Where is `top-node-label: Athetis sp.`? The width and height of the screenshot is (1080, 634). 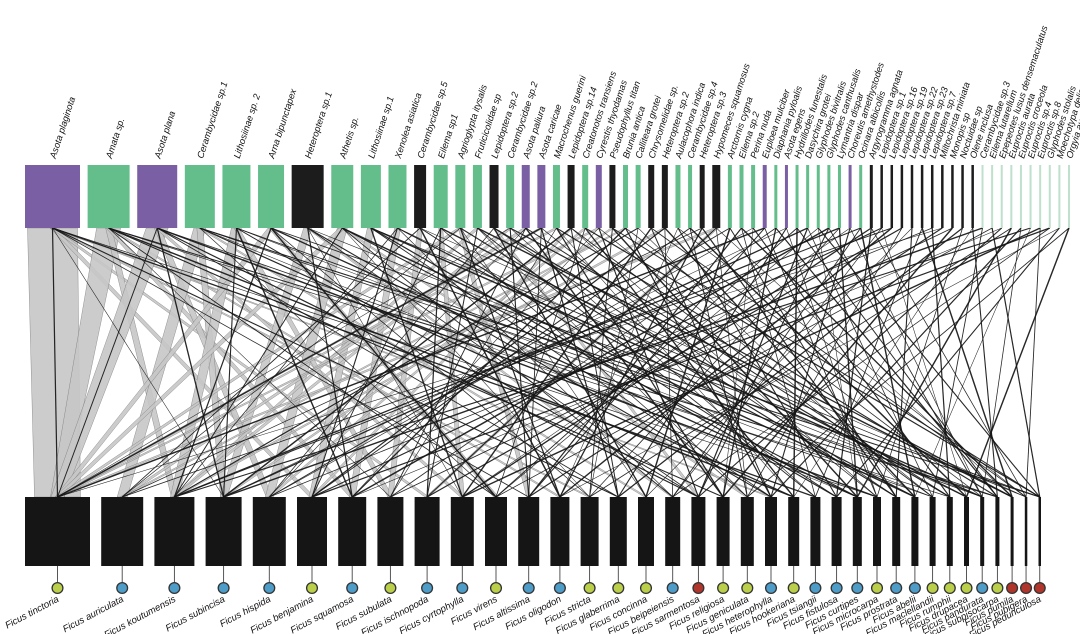 top-node-label: Athetis sp. is located at coordinates (348, 137).